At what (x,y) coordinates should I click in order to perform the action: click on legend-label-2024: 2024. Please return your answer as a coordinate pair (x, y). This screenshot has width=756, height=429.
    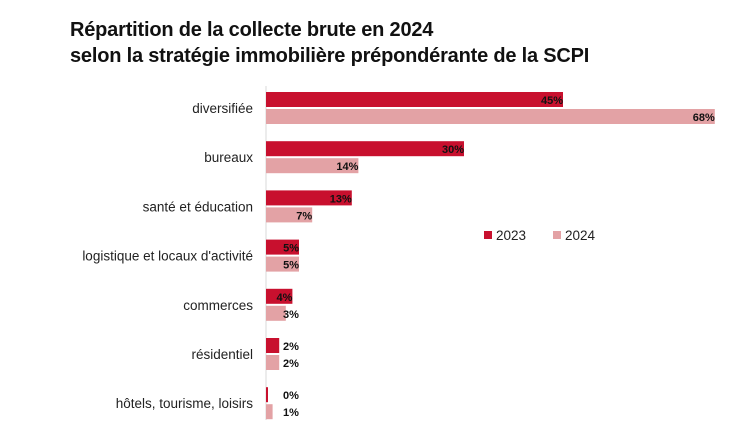
    Looking at the image, I should click on (580, 235).